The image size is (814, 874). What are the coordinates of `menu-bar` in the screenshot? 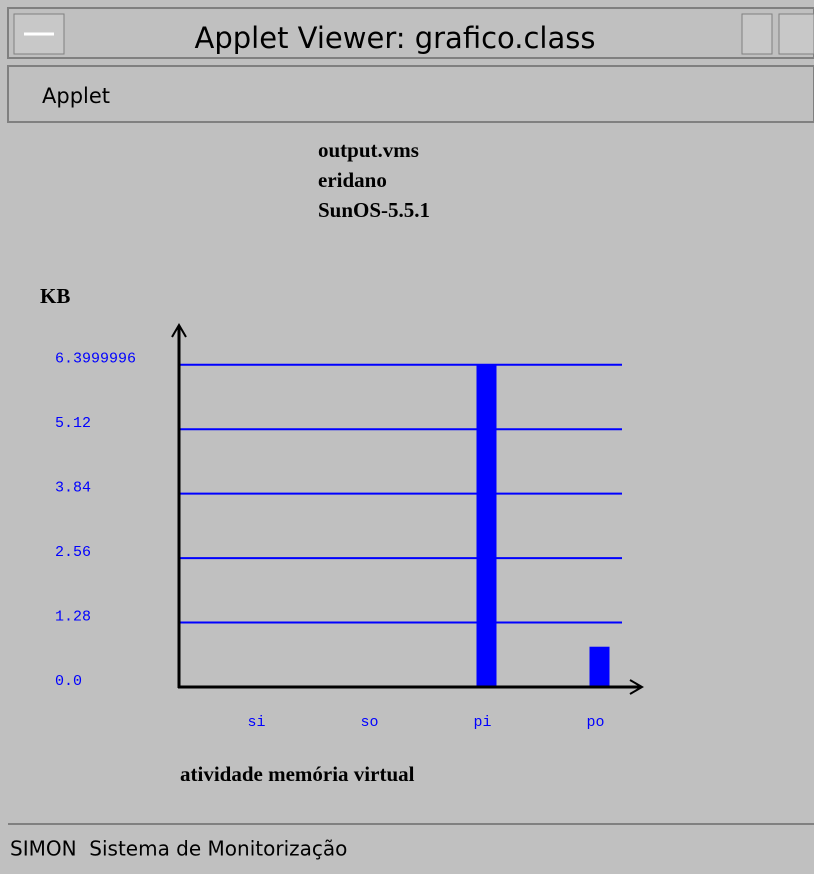 It's located at (410, 94).